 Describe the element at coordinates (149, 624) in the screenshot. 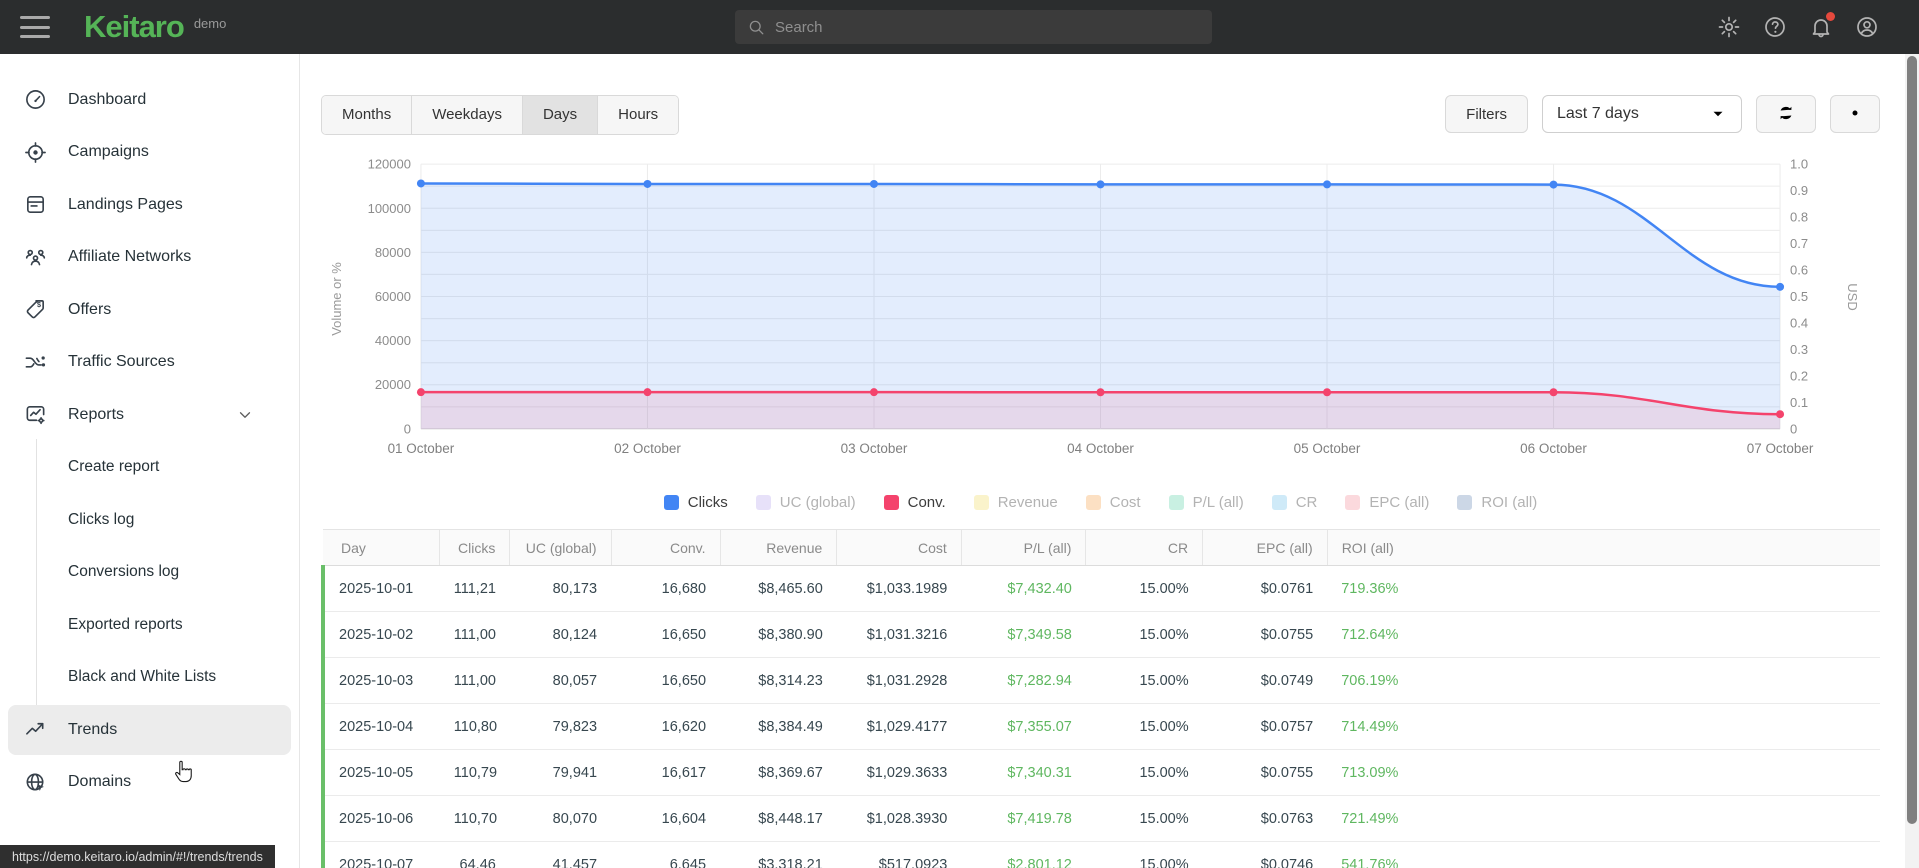

I see `sidebar-item-exported-reports: Exported reports` at that location.